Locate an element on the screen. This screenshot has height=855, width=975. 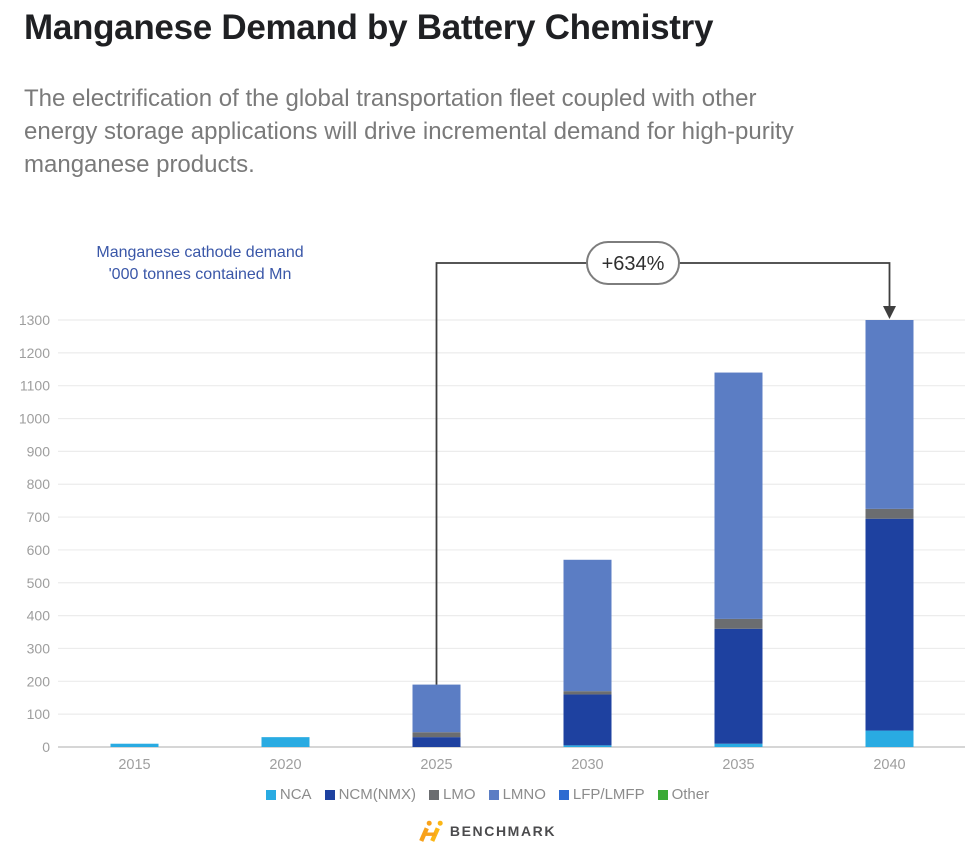
axis-title-line-1: Manganese cathode demand is located at coordinates (200, 252).